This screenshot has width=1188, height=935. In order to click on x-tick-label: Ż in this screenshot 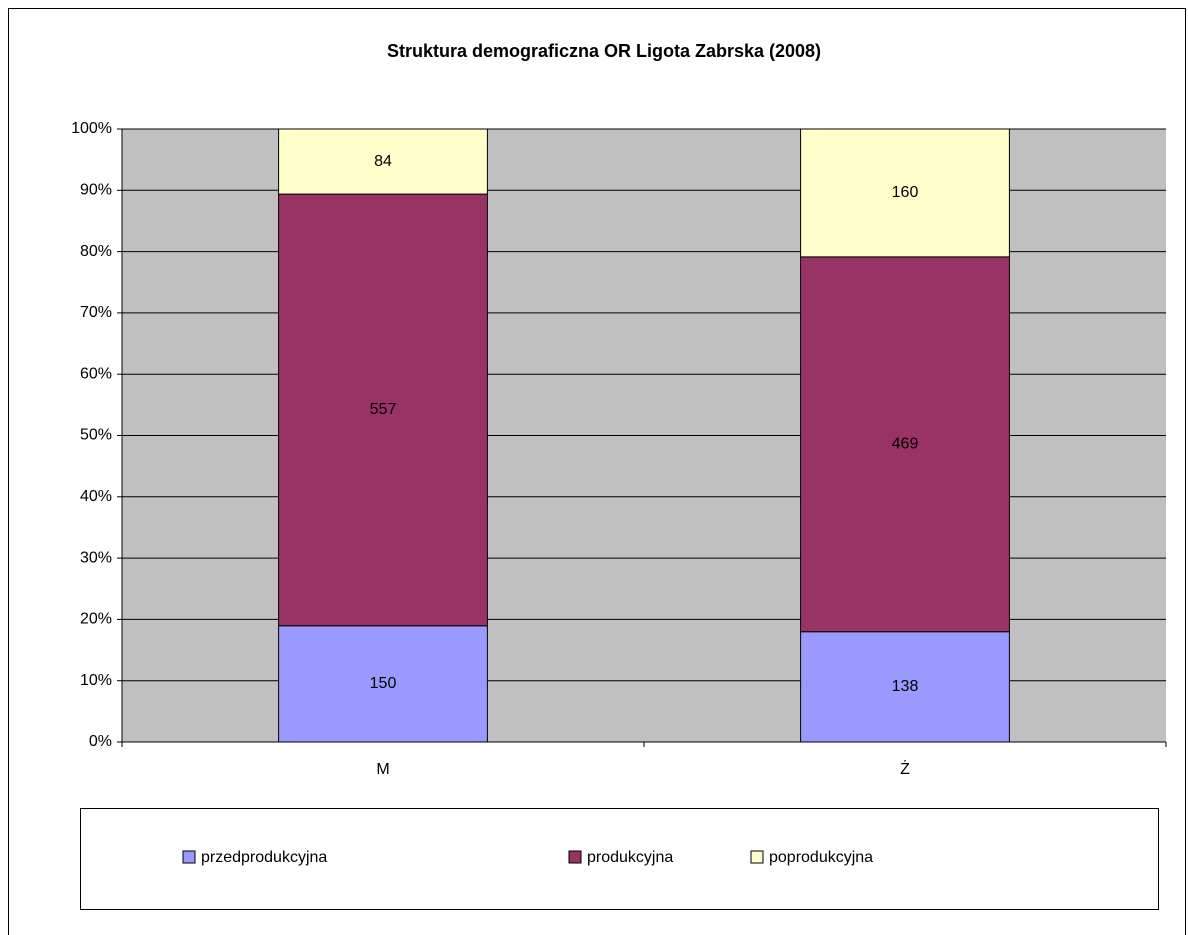, I will do `click(905, 768)`.